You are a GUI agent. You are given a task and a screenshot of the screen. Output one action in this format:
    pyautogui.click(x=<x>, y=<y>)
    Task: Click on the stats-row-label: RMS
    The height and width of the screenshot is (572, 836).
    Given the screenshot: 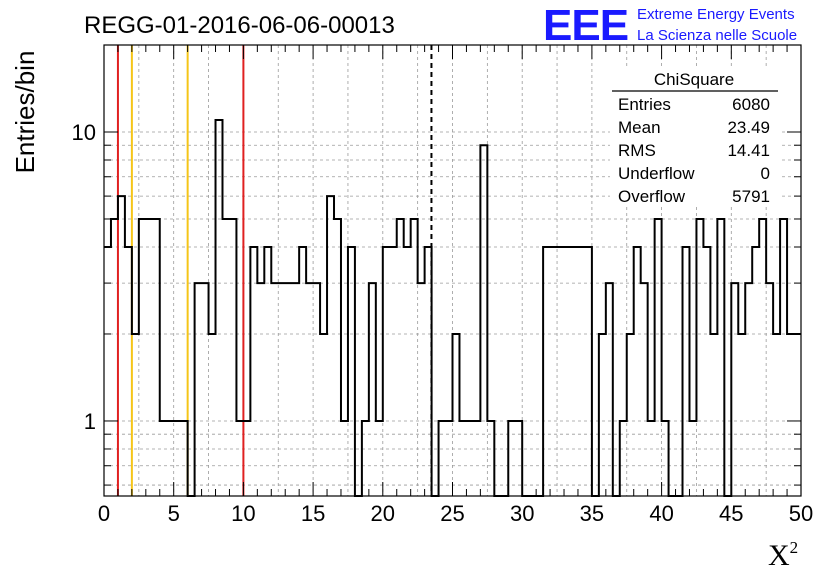 What is the action you would take?
    pyautogui.click(x=637, y=150)
    